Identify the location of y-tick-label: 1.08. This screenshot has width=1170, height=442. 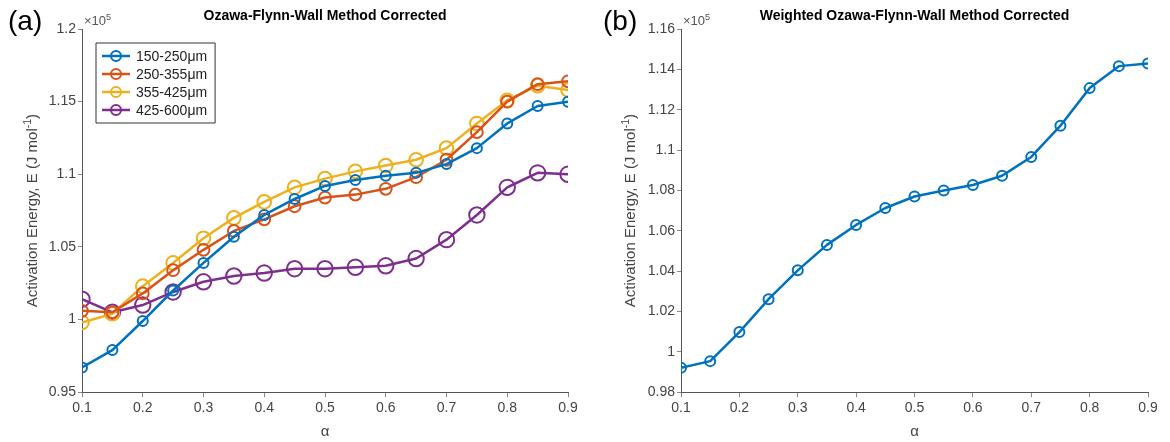
(661, 189).